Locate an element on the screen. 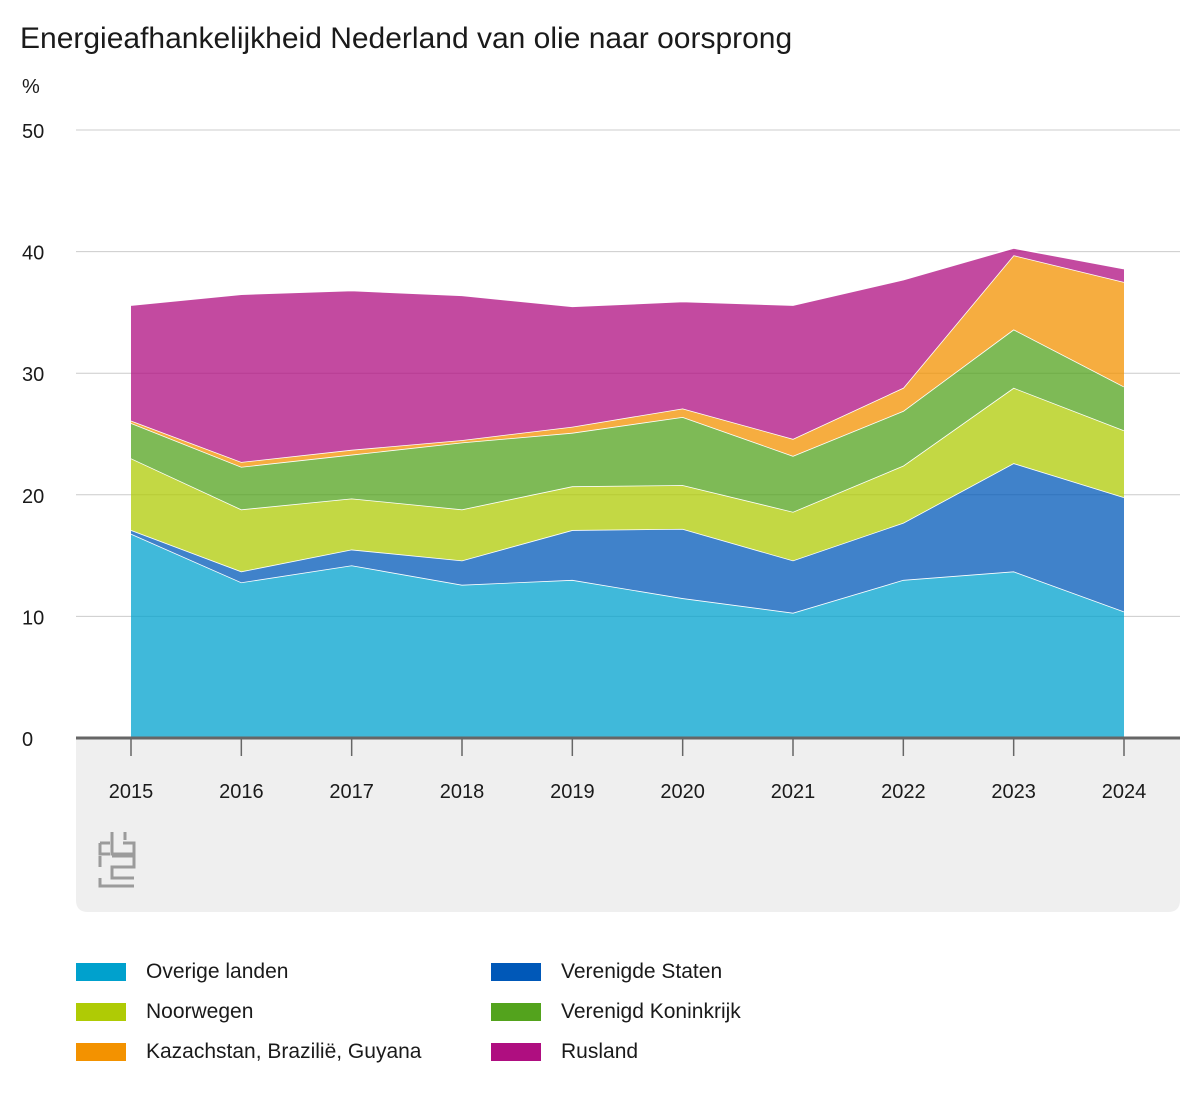  area-noorwegen is located at coordinates (627, 479).